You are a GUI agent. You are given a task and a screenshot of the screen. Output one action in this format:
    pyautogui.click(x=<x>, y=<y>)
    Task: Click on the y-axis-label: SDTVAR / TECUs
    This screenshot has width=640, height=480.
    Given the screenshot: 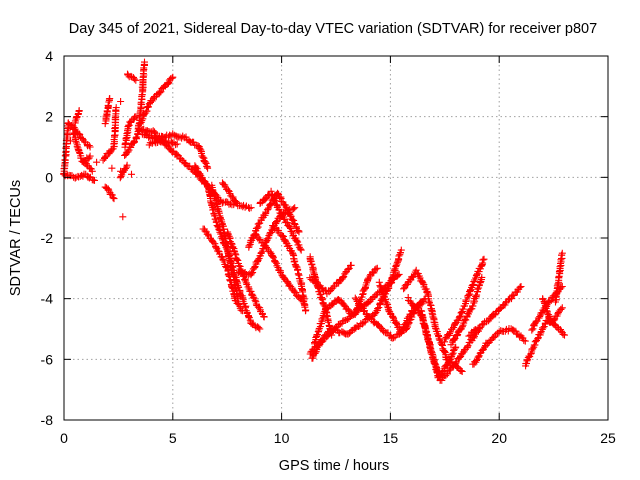 What is the action you would take?
    pyautogui.click(x=16, y=238)
    